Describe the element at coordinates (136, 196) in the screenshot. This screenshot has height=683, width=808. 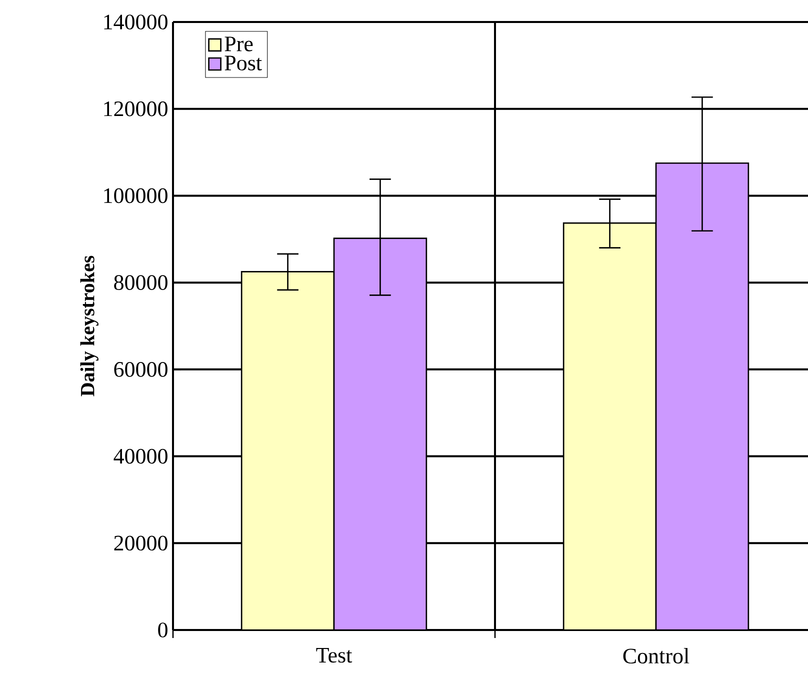
I see `y-tick-label: 100000` at that location.